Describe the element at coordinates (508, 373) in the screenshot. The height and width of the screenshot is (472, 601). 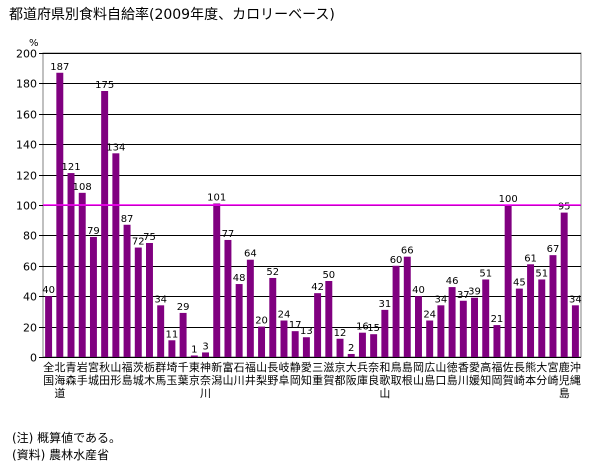
I see `x-tick-label: 佐賀` at that location.